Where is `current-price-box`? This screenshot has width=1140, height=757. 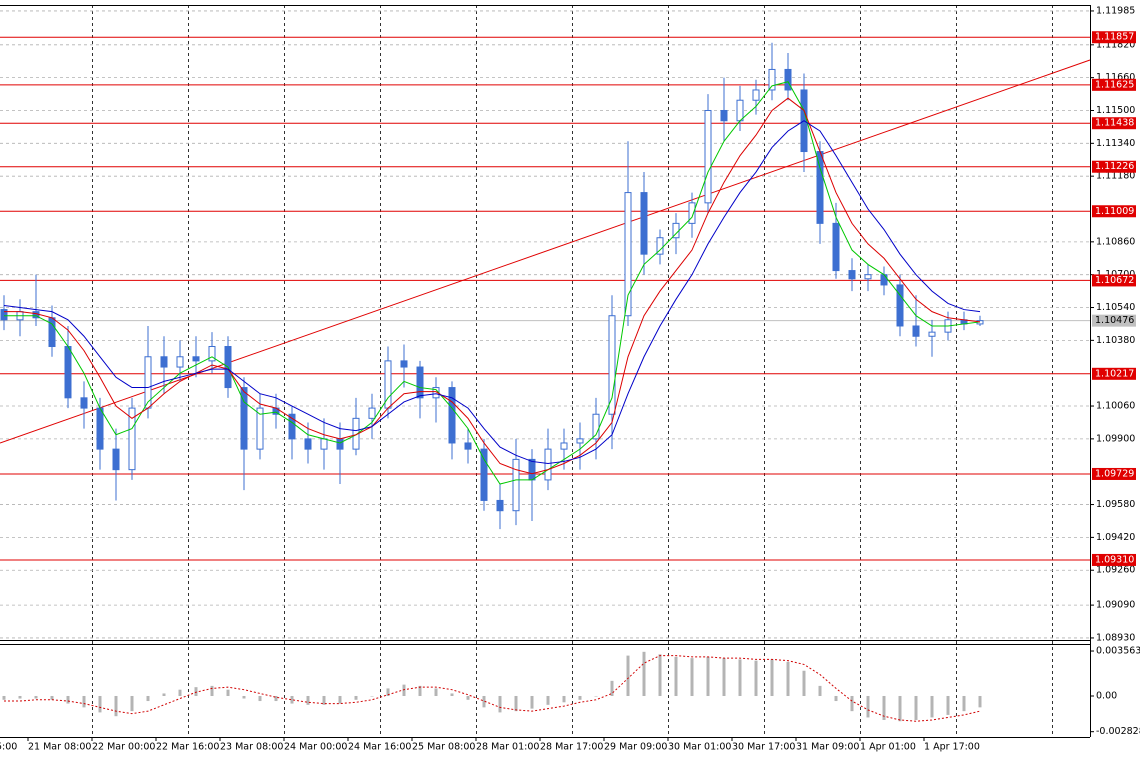 current-price-box is located at coordinates (1114, 320).